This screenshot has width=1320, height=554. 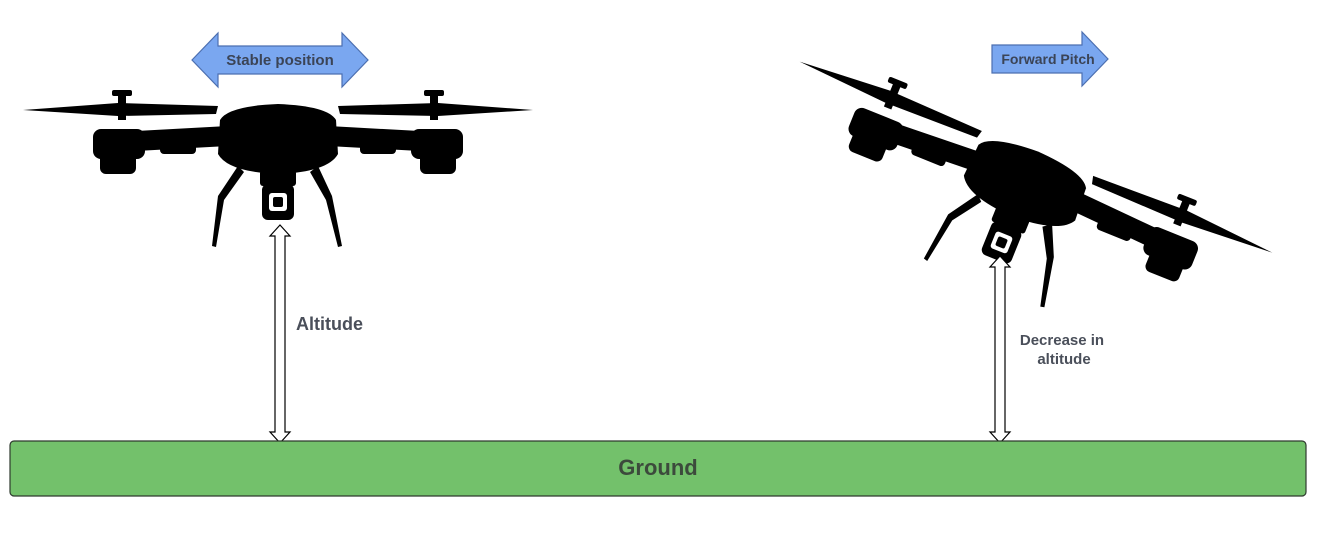 I want to click on altitude-arrow, so click(x=280, y=334).